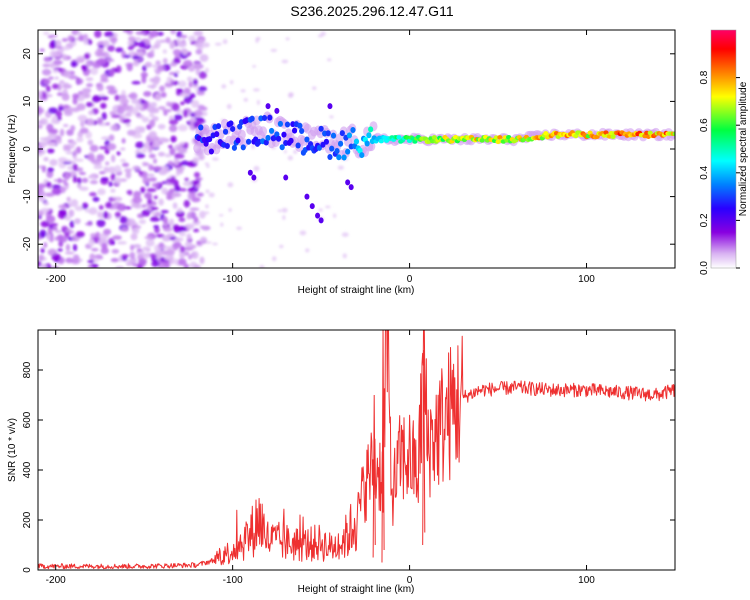  I want to click on spectrogram-x-tick-label: -200, so click(56, 279).